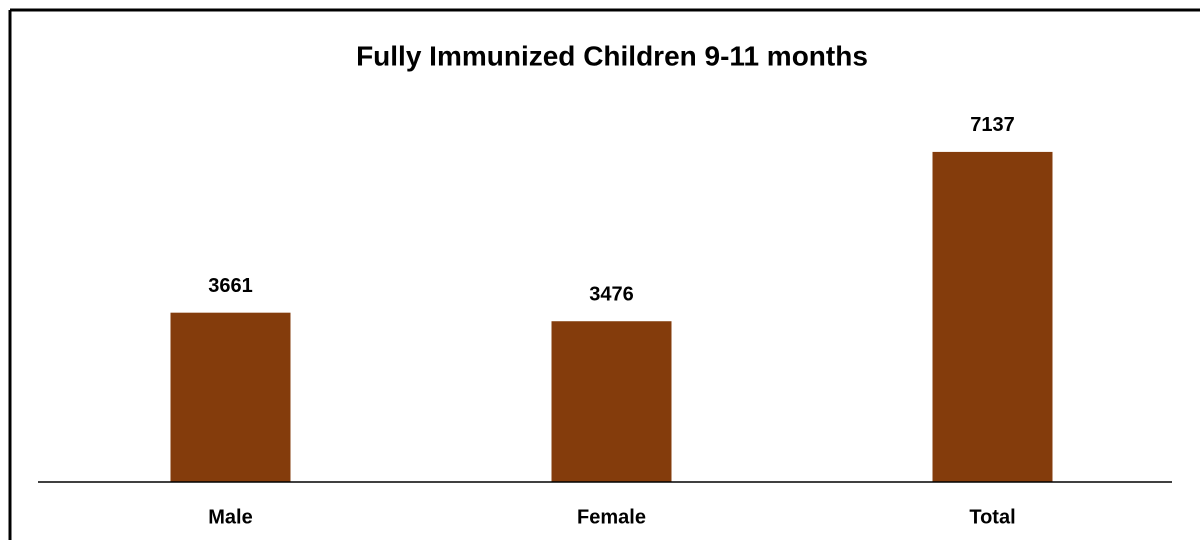 The width and height of the screenshot is (1200, 540). What do you see at coordinates (611, 295) in the screenshot?
I see `data-label: 3476` at bounding box center [611, 295].